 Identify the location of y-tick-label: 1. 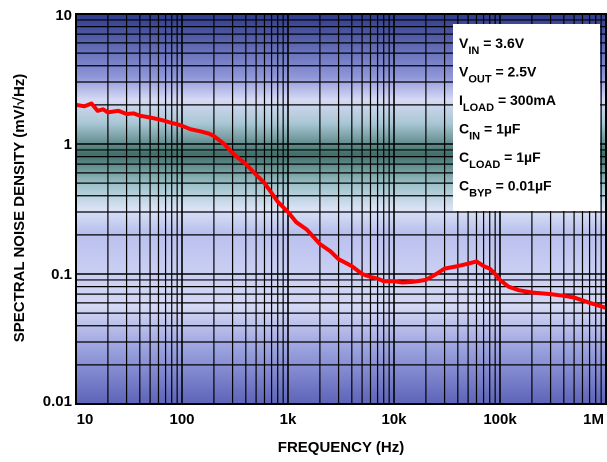
(68, 144).